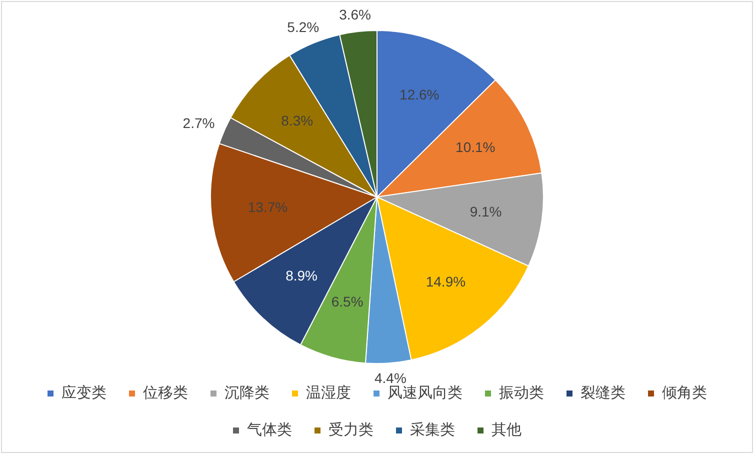  I want to click on data-label: 10.1%, so click(476, 146).